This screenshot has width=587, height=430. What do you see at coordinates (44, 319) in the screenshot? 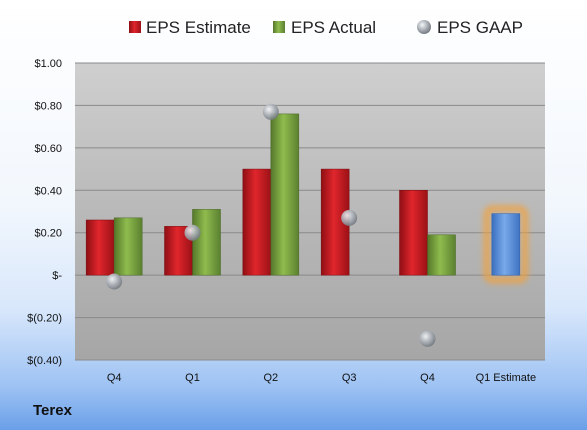
I see `y-tick-label: $(0.20)` at bounding box center [44, 319].